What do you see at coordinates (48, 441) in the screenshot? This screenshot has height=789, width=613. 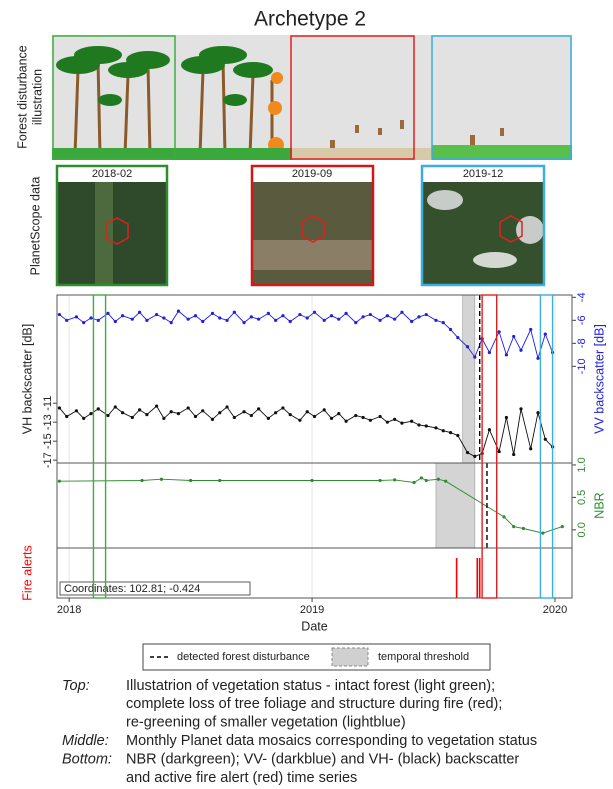 I see `y-tick-label: -15` at bounding box center [48, 441].